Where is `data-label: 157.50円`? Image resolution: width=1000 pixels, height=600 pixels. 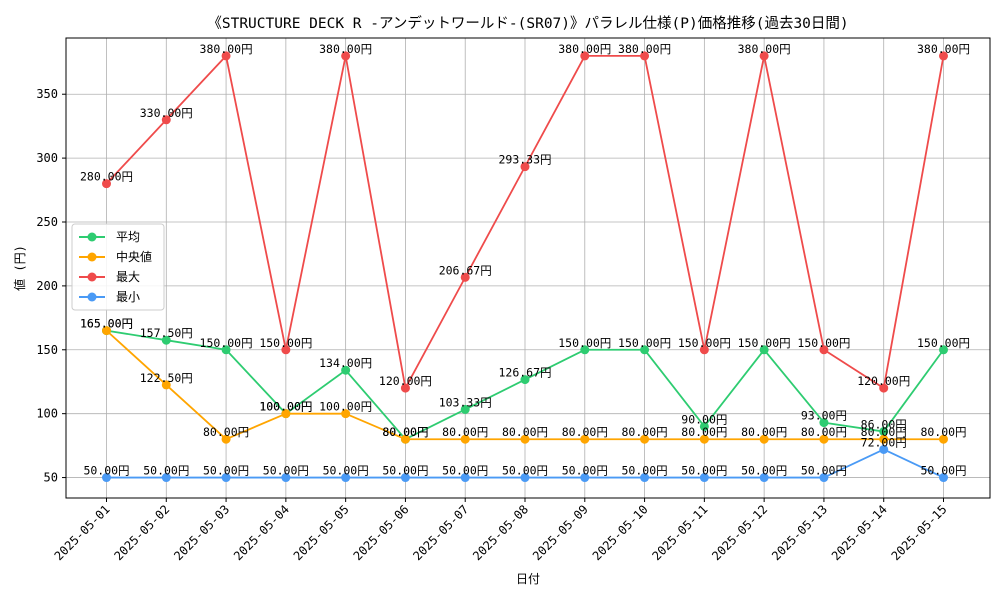 data-label: 157.50円 is located at coordinates (166, 333).